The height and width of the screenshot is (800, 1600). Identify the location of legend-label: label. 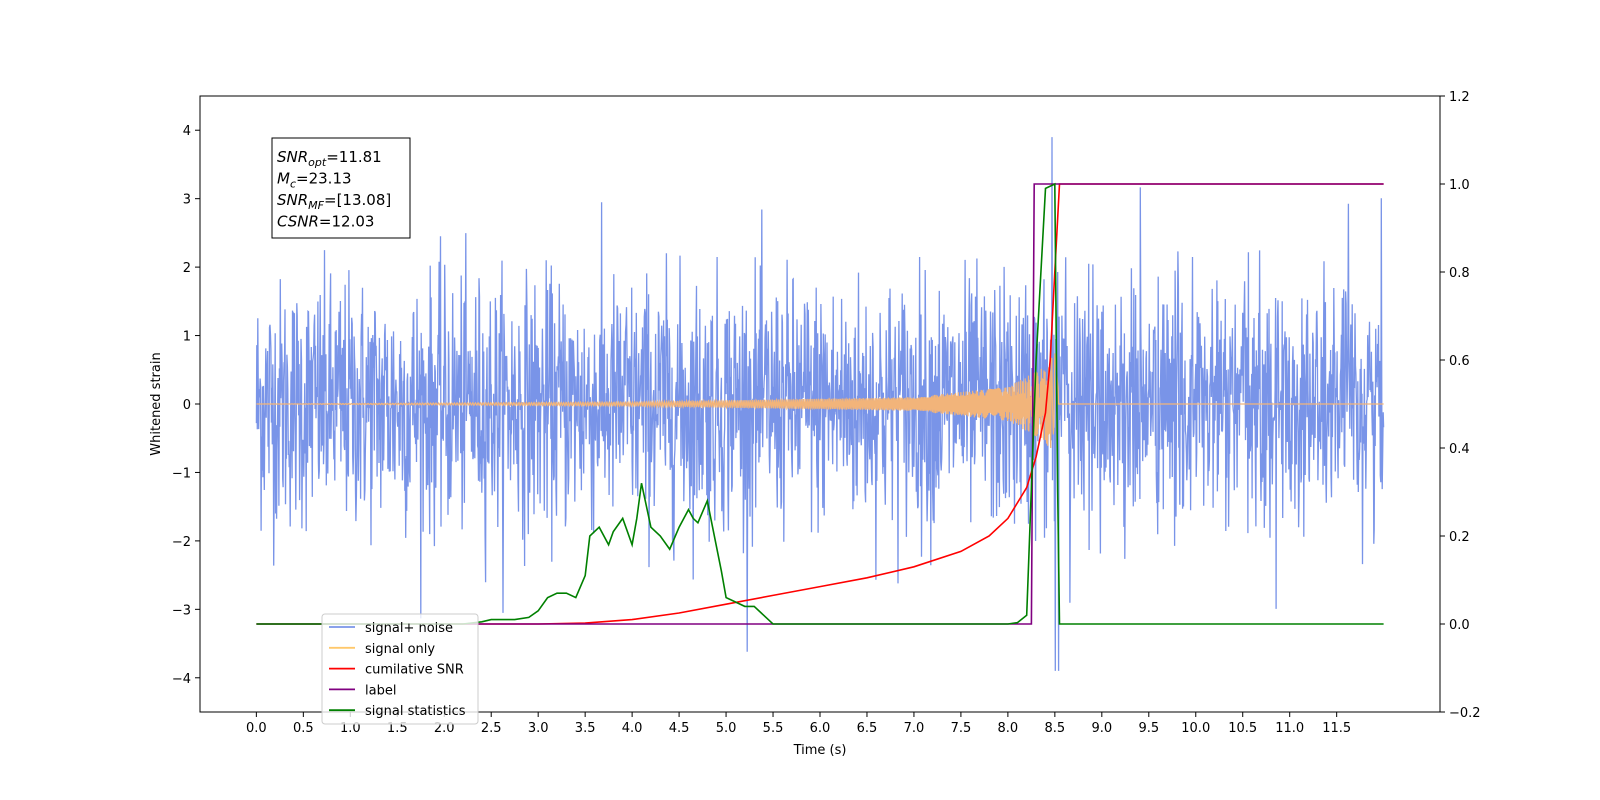
(380, 690).